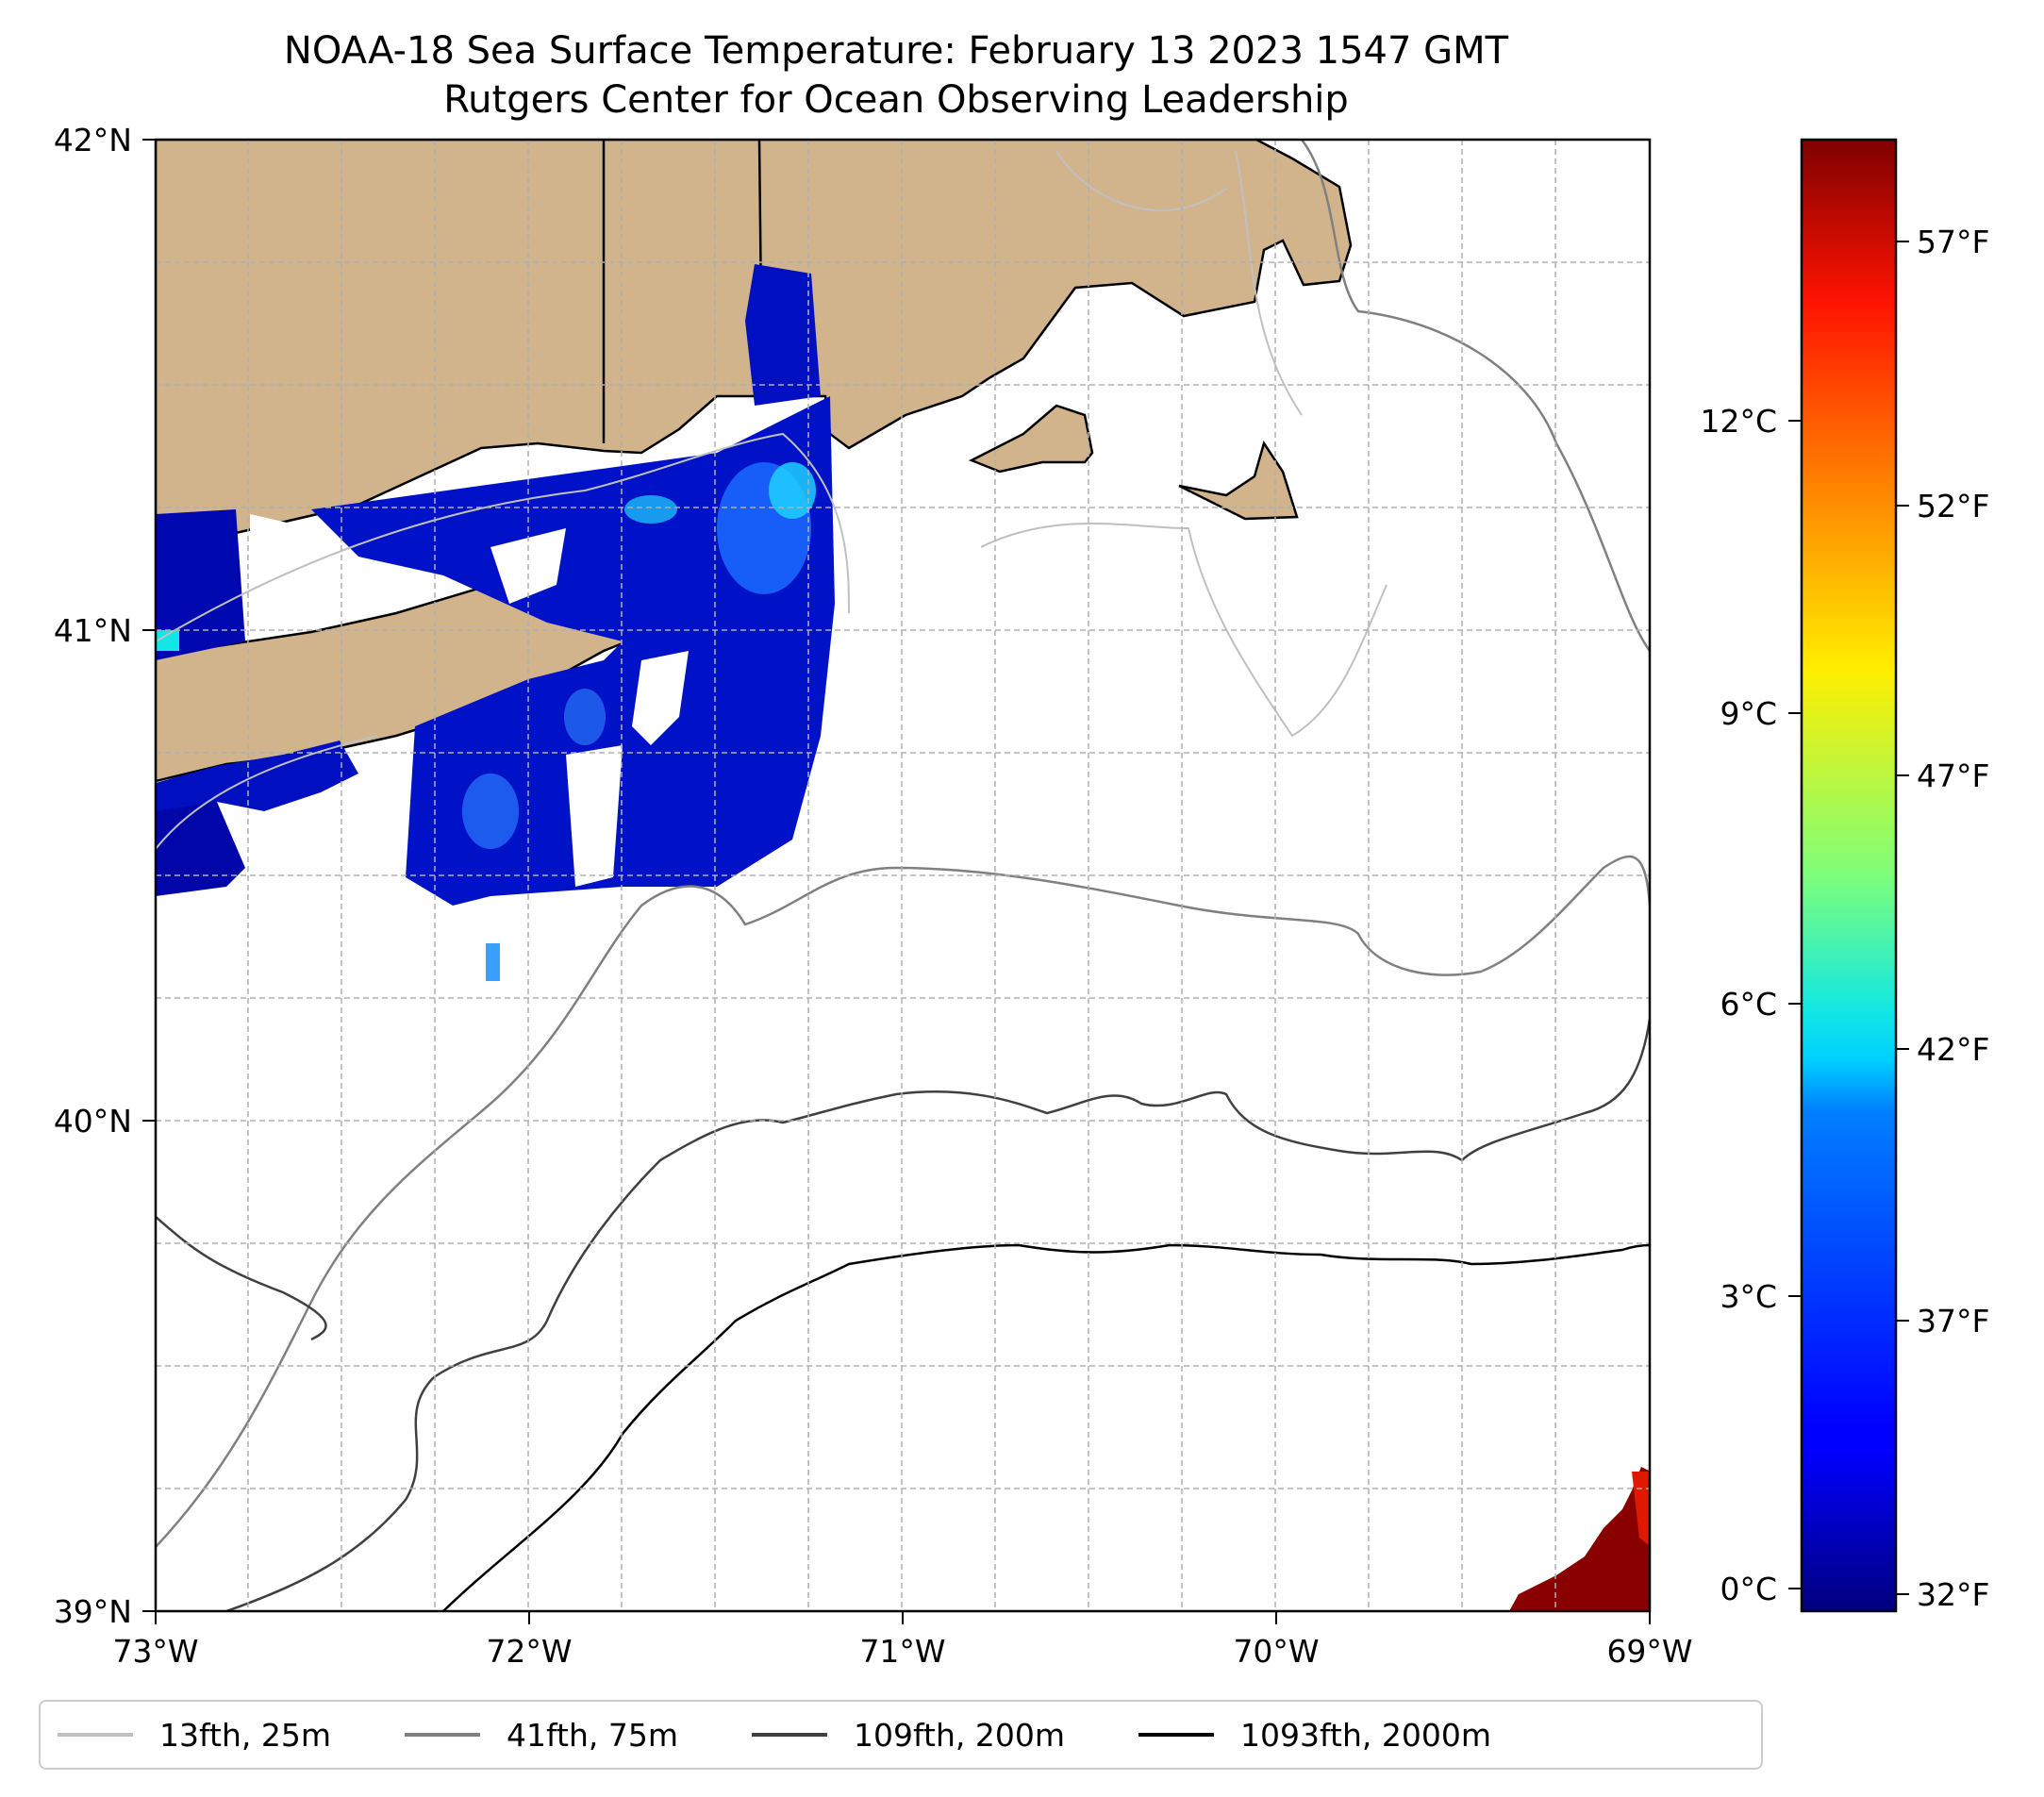 Image resolution: width=2044 pixels, height=1797 pixels. What do you see at coordinates (93, 630) in the screenshot?
I see `y-tick-label: 41°N` at bounding box center [93, 630].